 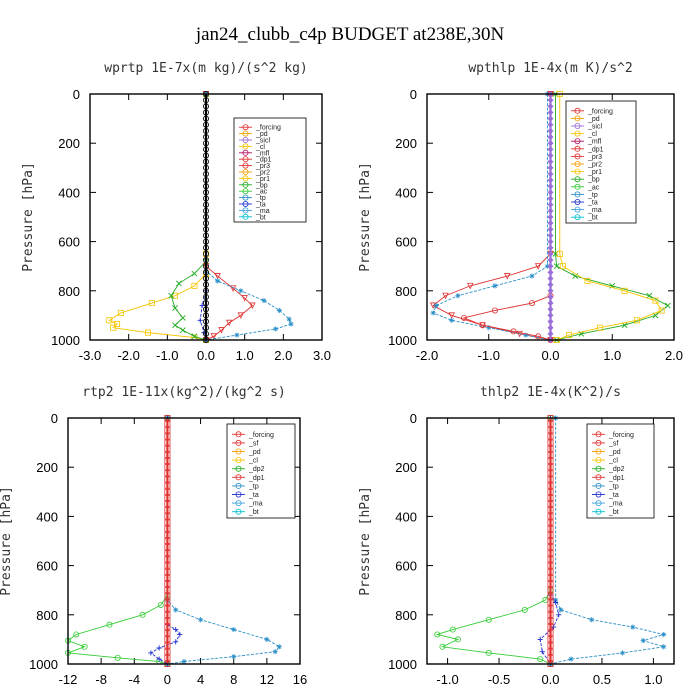 I want to click on legend-entry: _dp2, so click(x=616, y=469).